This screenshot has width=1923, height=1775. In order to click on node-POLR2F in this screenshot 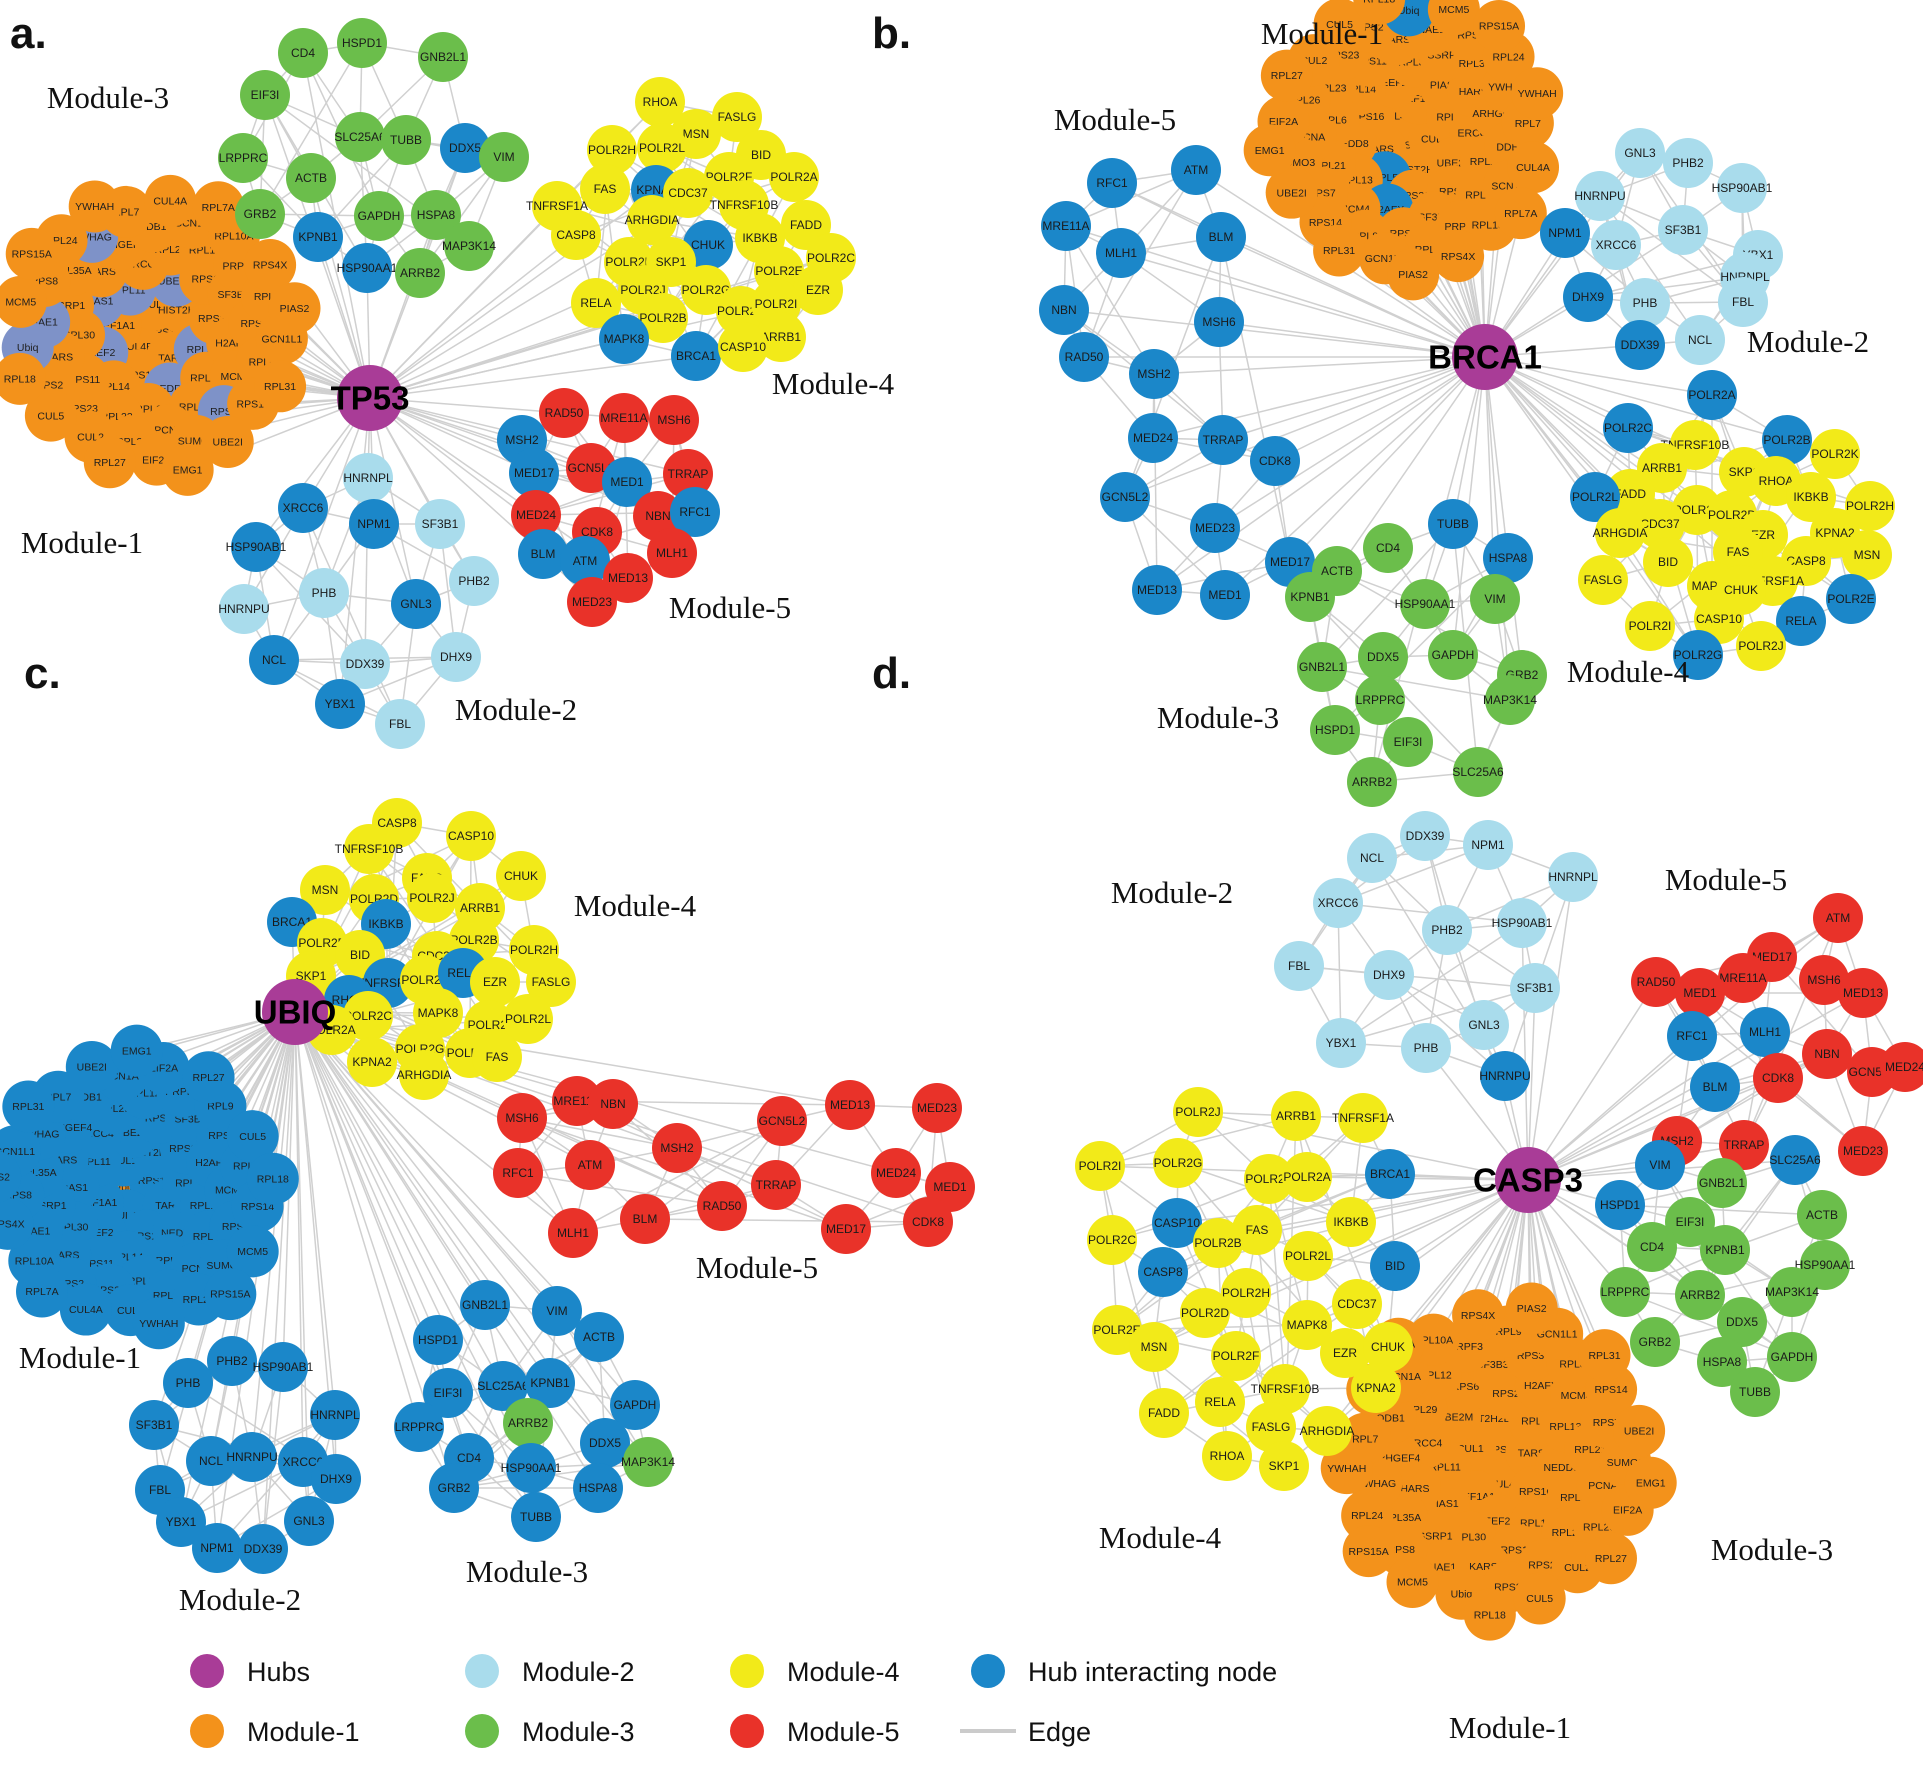, I will do `click(1236, 1356)`.